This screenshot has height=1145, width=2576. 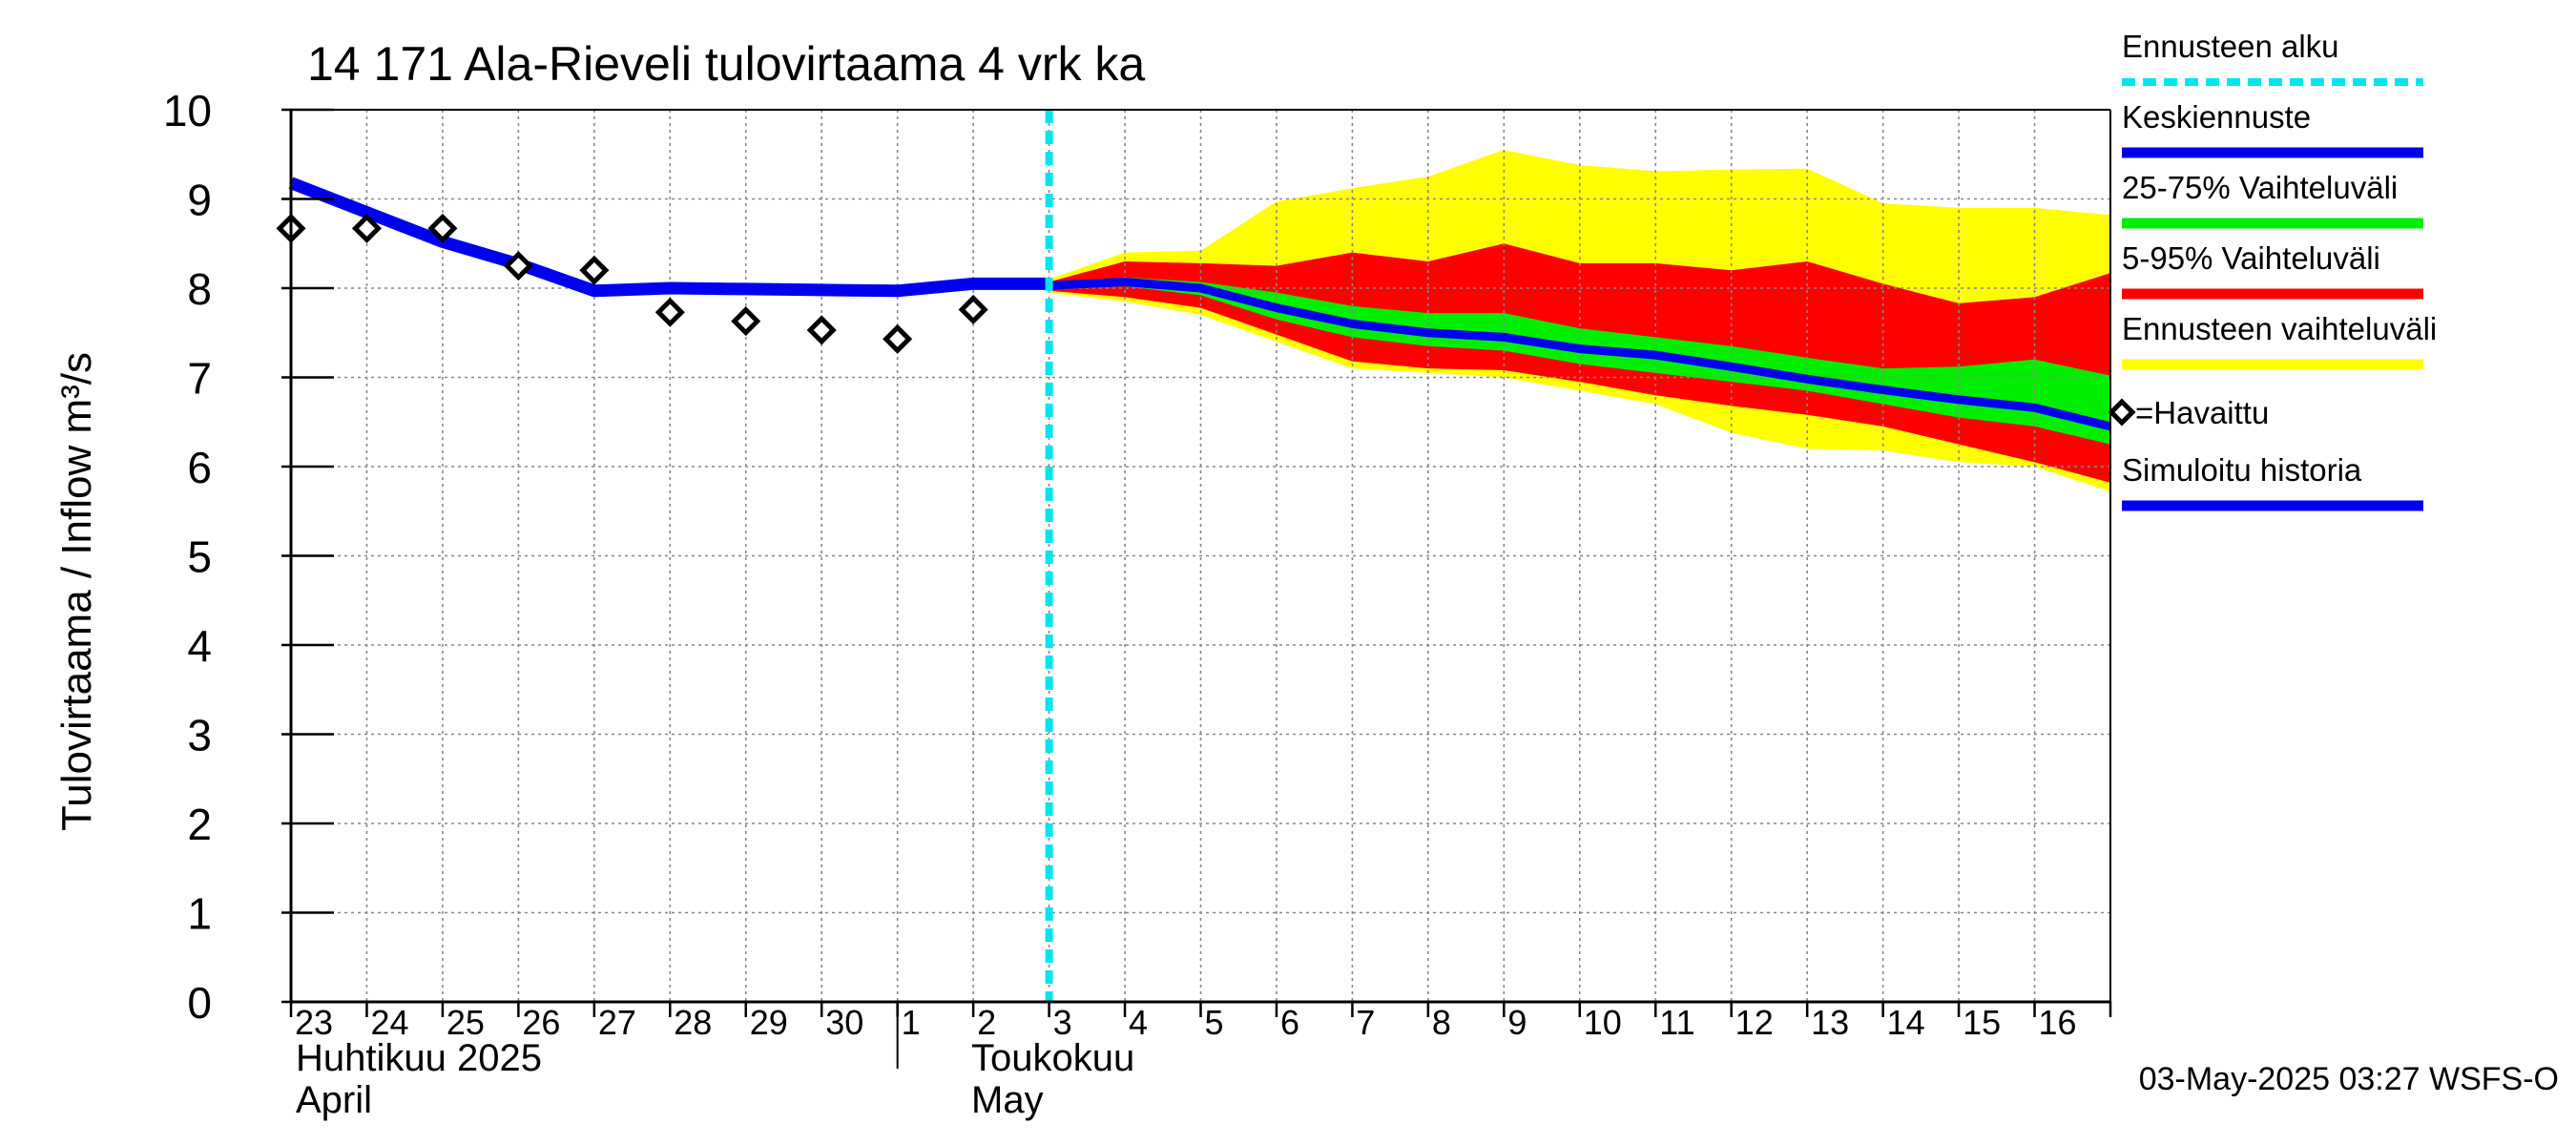 What do you see at coordinates (199, 468) in the screenshot?
I see `y-tick-label: 6` at bounding box center [199, 468].